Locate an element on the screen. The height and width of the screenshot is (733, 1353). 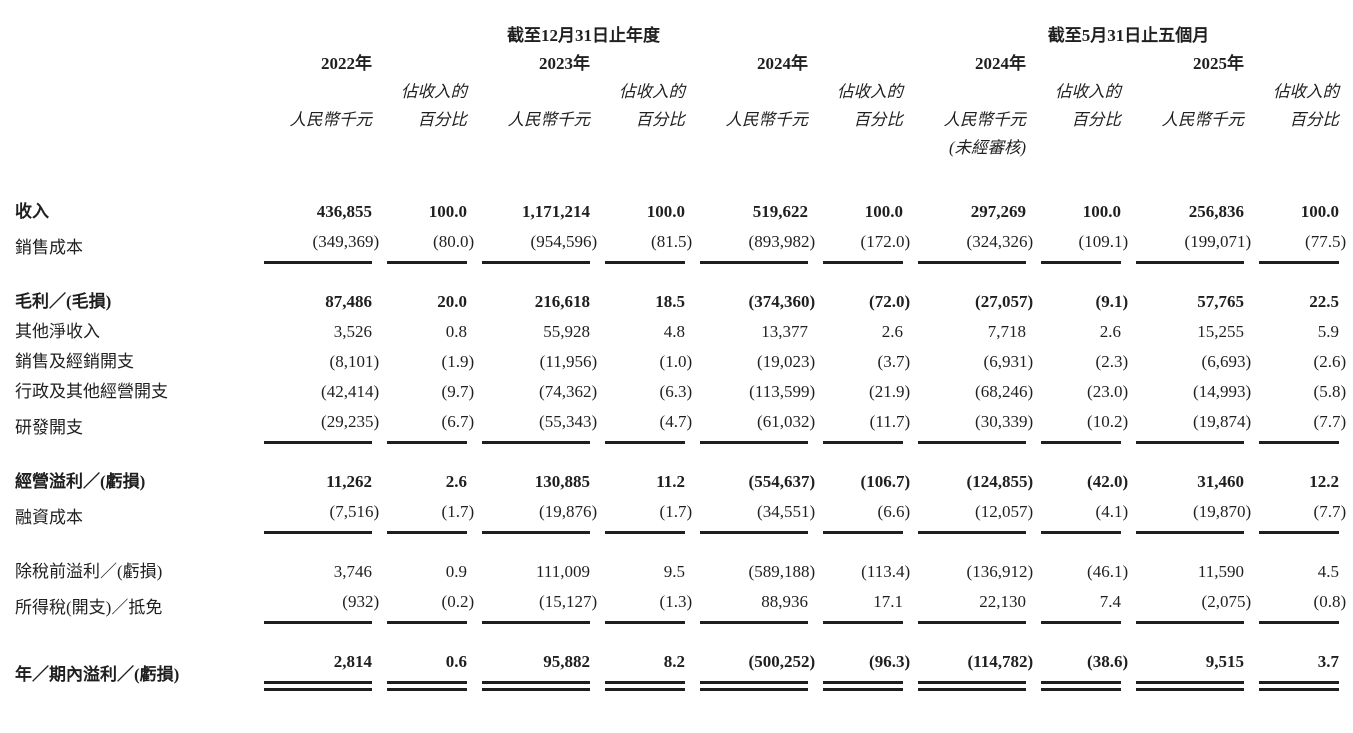
amount-cell: 95,882 is located at coordinates (536, 657).